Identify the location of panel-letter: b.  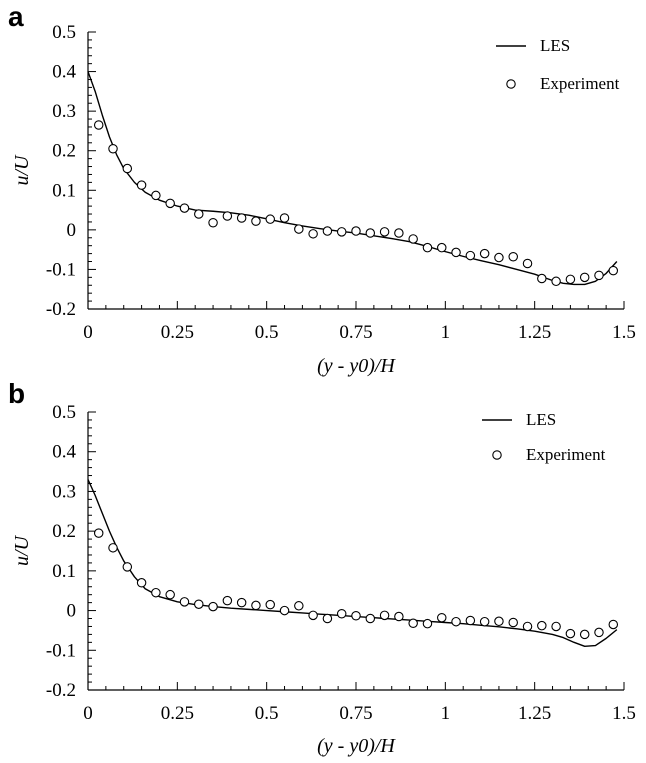
(16, 393).